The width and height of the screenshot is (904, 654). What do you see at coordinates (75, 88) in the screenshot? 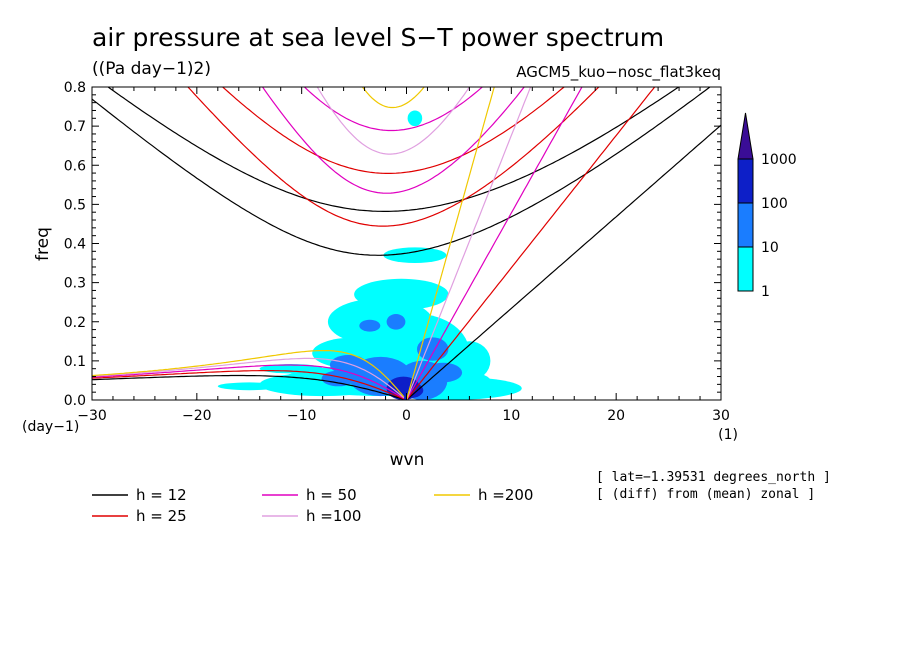
I see `y-tick-label: 0.8` at bounding box center [75, 88].